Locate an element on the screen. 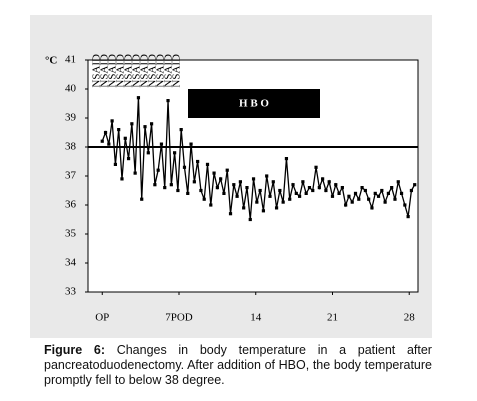 The image size is (477, 401). x-tick-label: 21 is located at coordinates (332, 318).